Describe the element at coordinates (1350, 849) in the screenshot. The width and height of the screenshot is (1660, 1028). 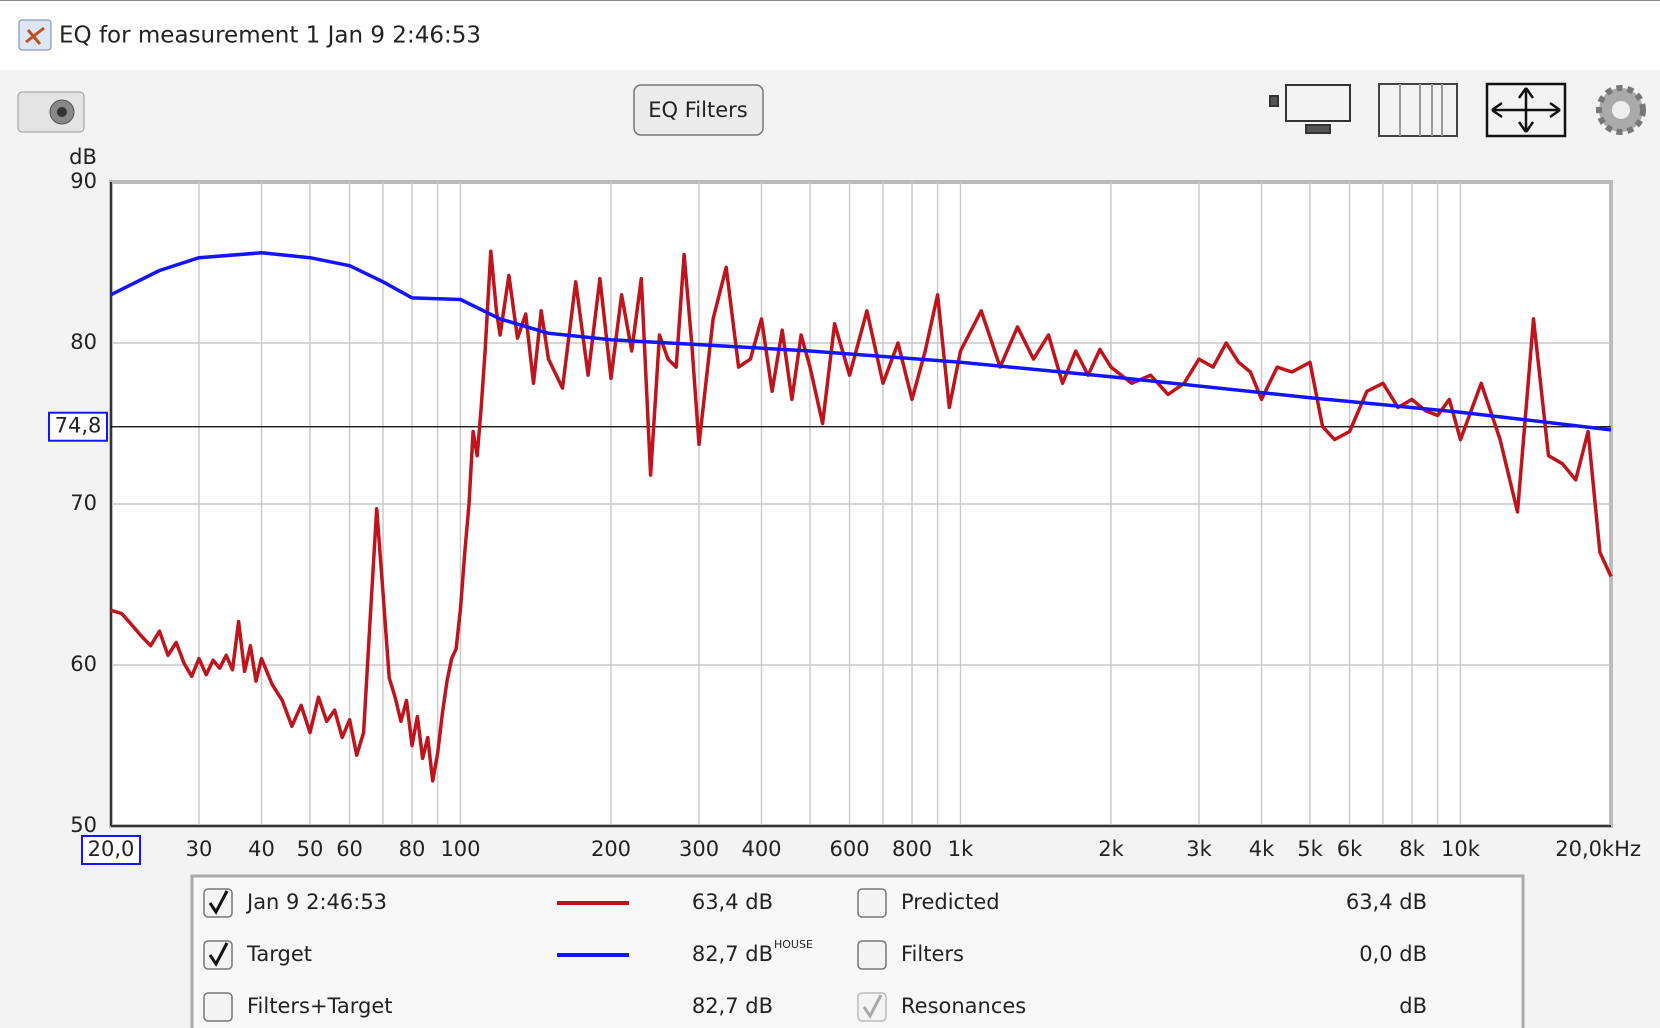
I see `x-tick-label: 6k` at that location.